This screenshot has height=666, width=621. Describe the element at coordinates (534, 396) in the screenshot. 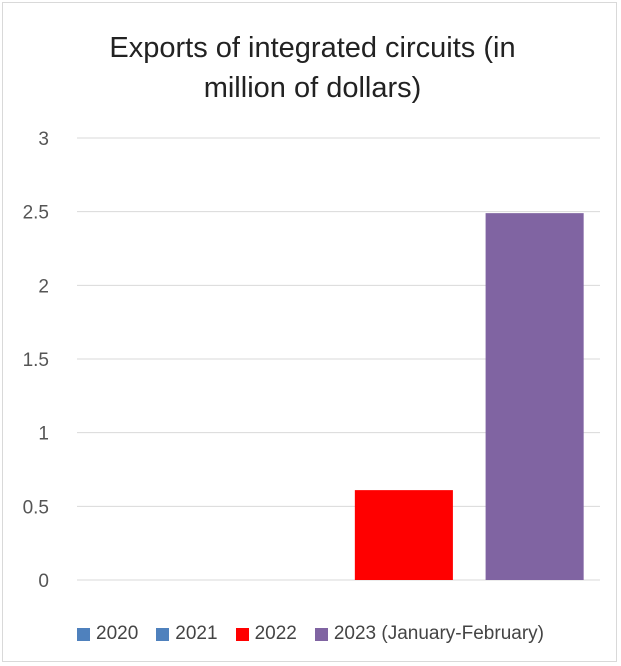

I see `bar-2023` at that location.